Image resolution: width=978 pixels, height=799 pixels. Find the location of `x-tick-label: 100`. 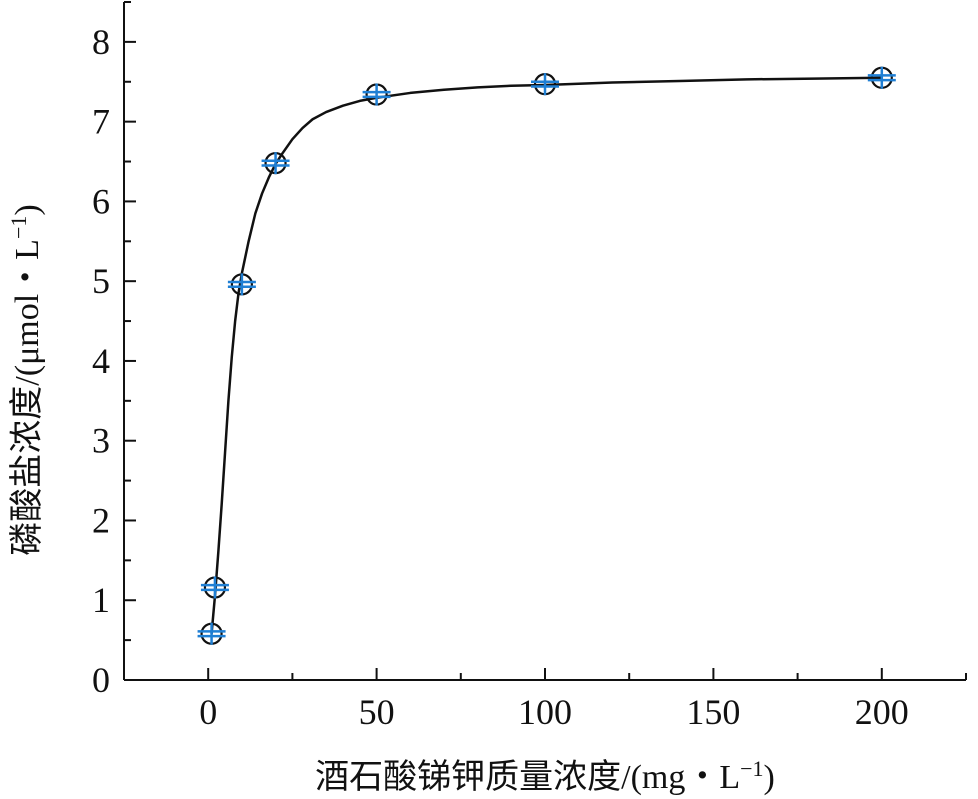

x-tick-label: 100 is located at coordinates (545, 712).